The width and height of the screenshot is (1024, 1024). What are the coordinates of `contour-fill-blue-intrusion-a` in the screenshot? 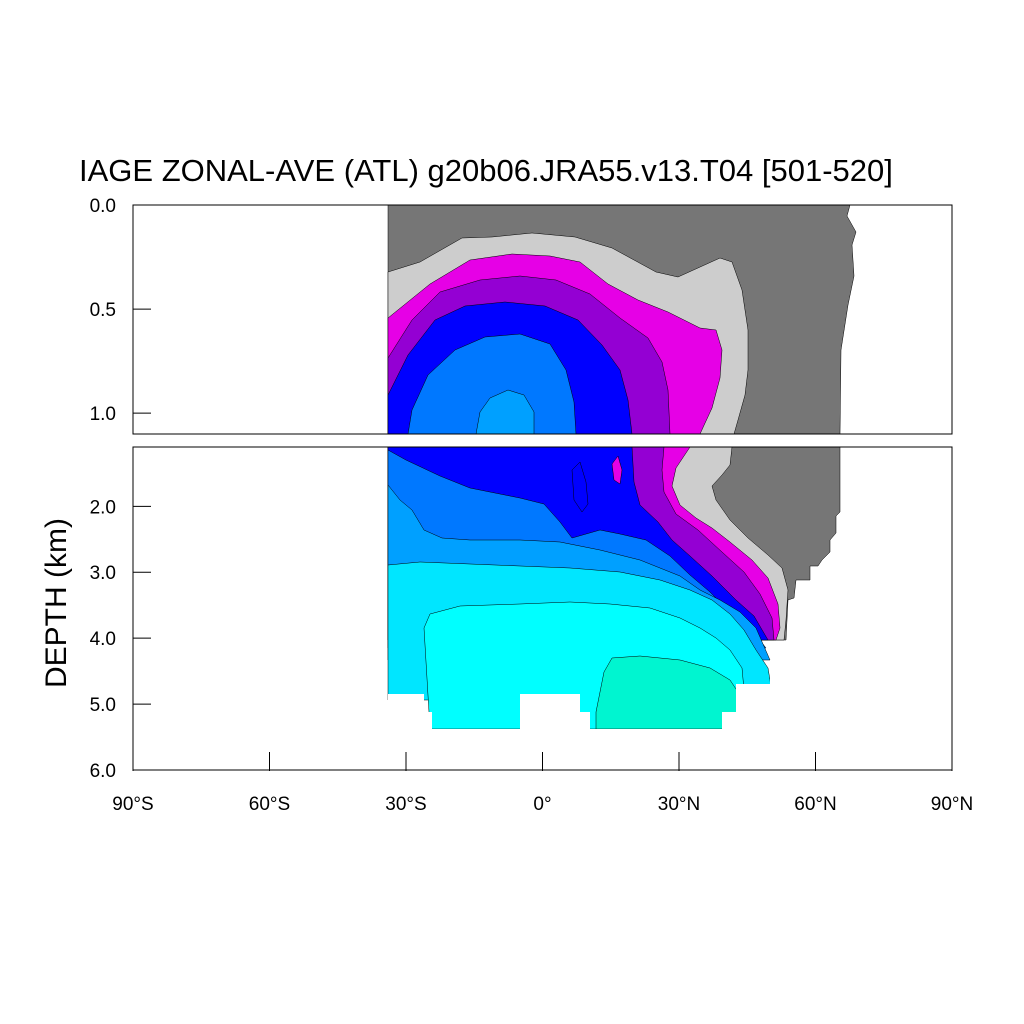 It's located at (580, 487).